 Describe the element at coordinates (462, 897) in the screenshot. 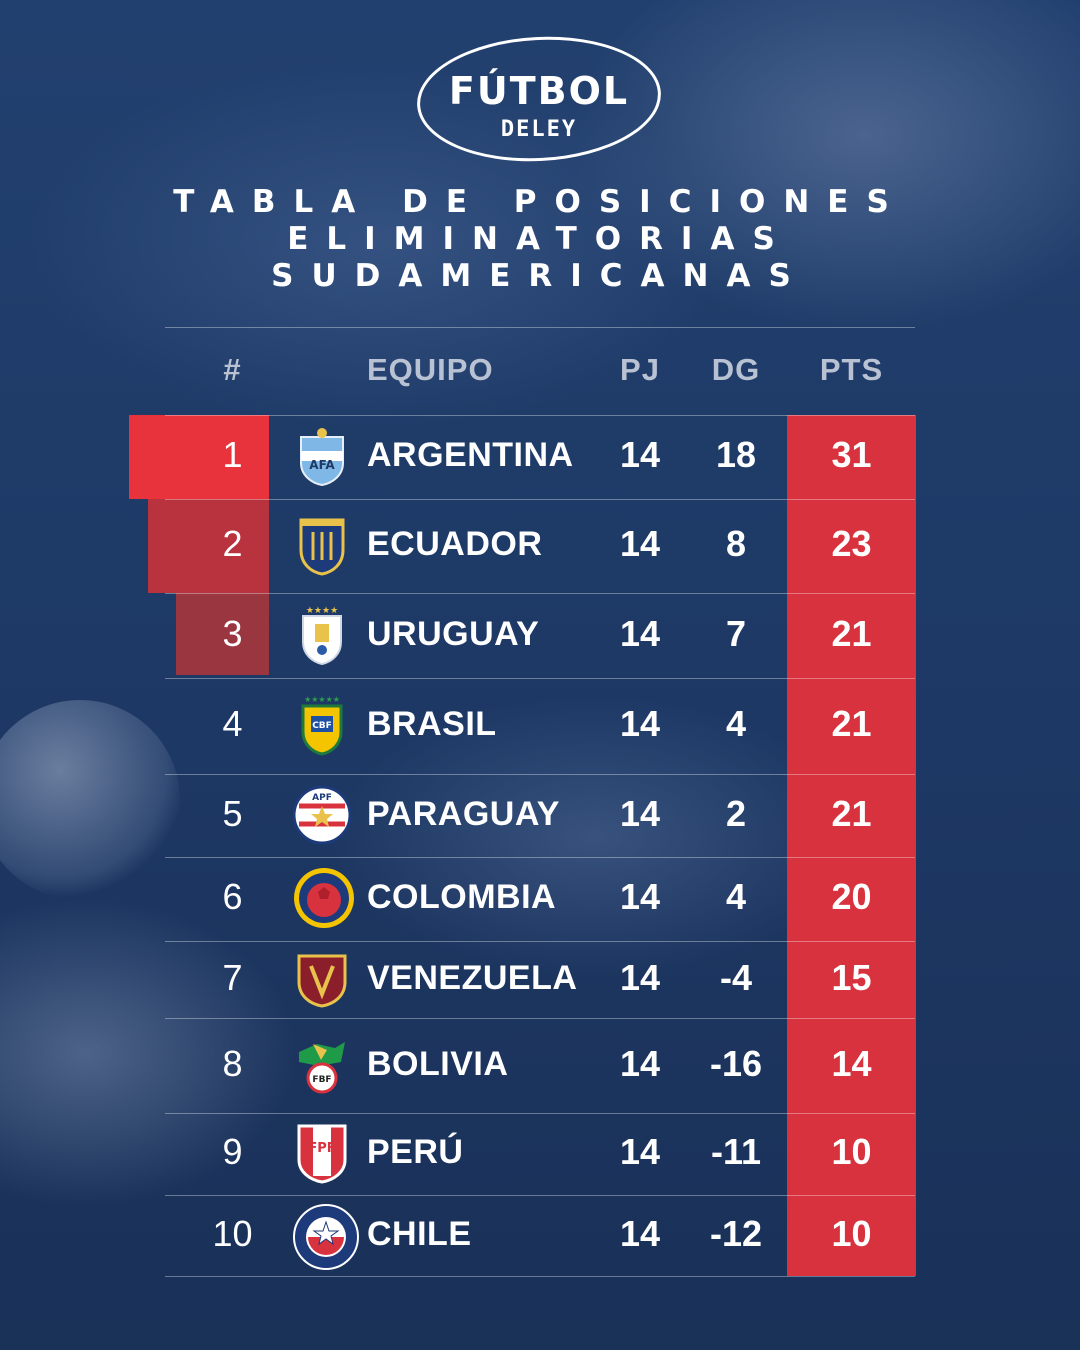

I see `row-team-name: COLOMBIA` at that location.